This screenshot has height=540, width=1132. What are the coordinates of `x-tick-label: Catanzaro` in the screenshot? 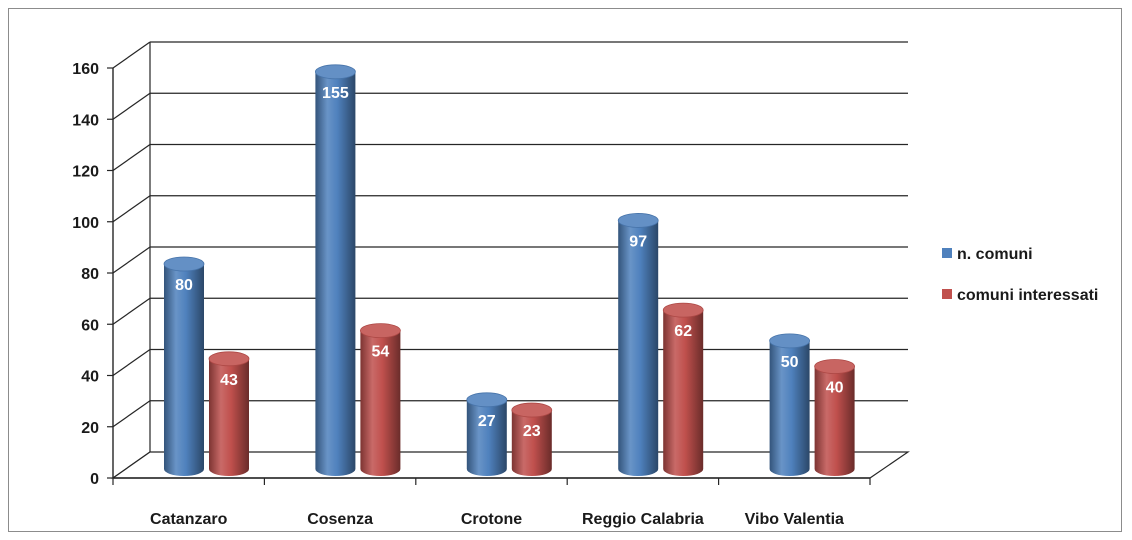 It's located at (189, 519).